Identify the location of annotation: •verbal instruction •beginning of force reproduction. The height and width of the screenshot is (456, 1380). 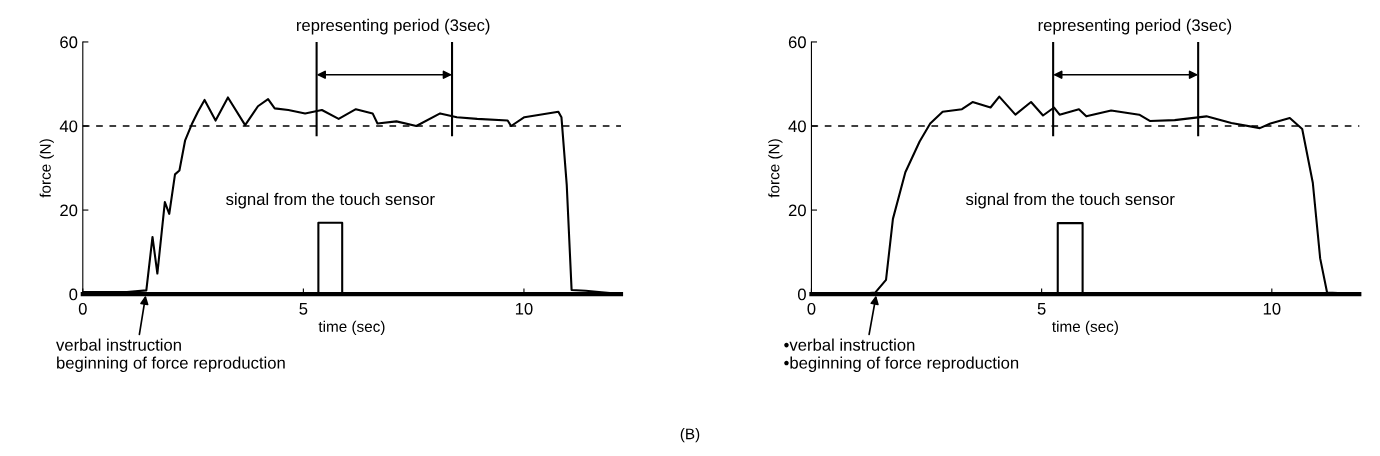
(901, 355).